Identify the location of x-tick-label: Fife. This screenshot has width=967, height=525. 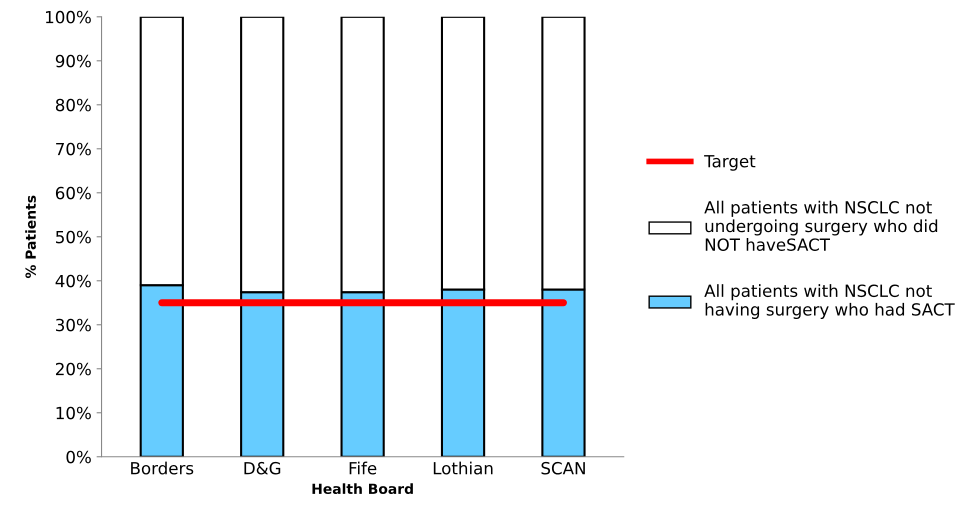
(363, 468).